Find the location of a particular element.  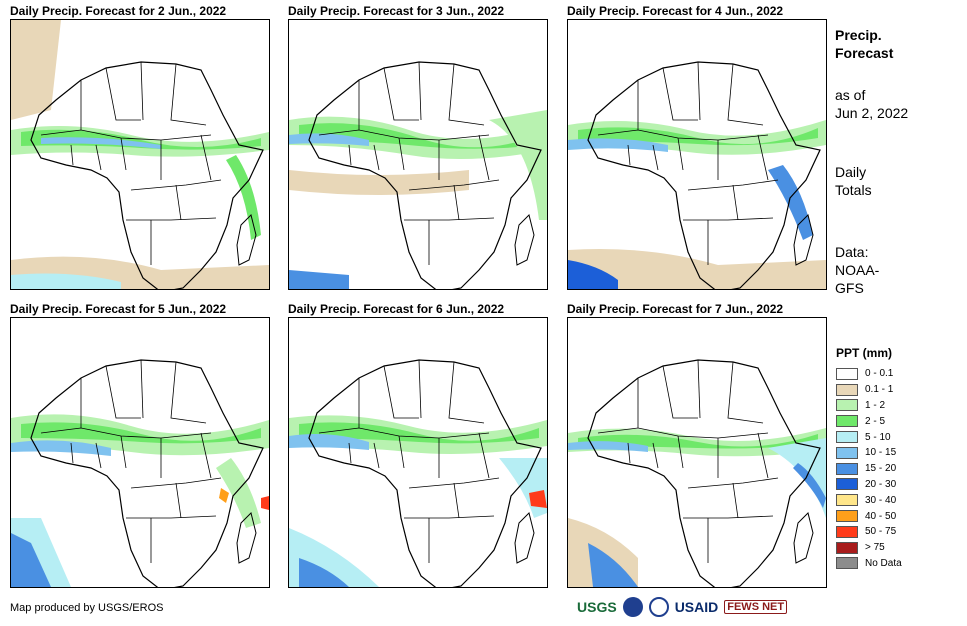

legend-item: No Data is located at coordinates (869, 564).